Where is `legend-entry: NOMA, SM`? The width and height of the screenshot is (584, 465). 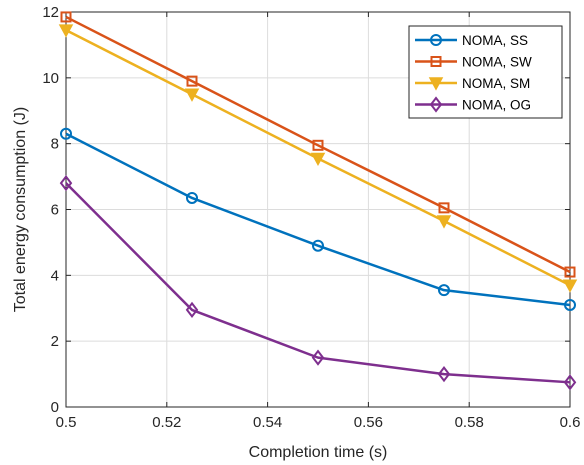 legend-entry: NOMA, SM is located at coordinates (472, 83).